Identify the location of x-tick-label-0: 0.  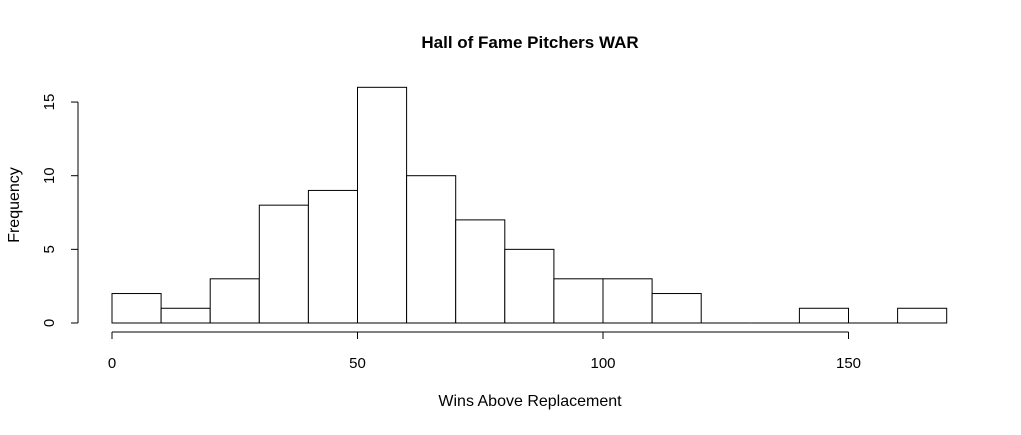
(112, 363).